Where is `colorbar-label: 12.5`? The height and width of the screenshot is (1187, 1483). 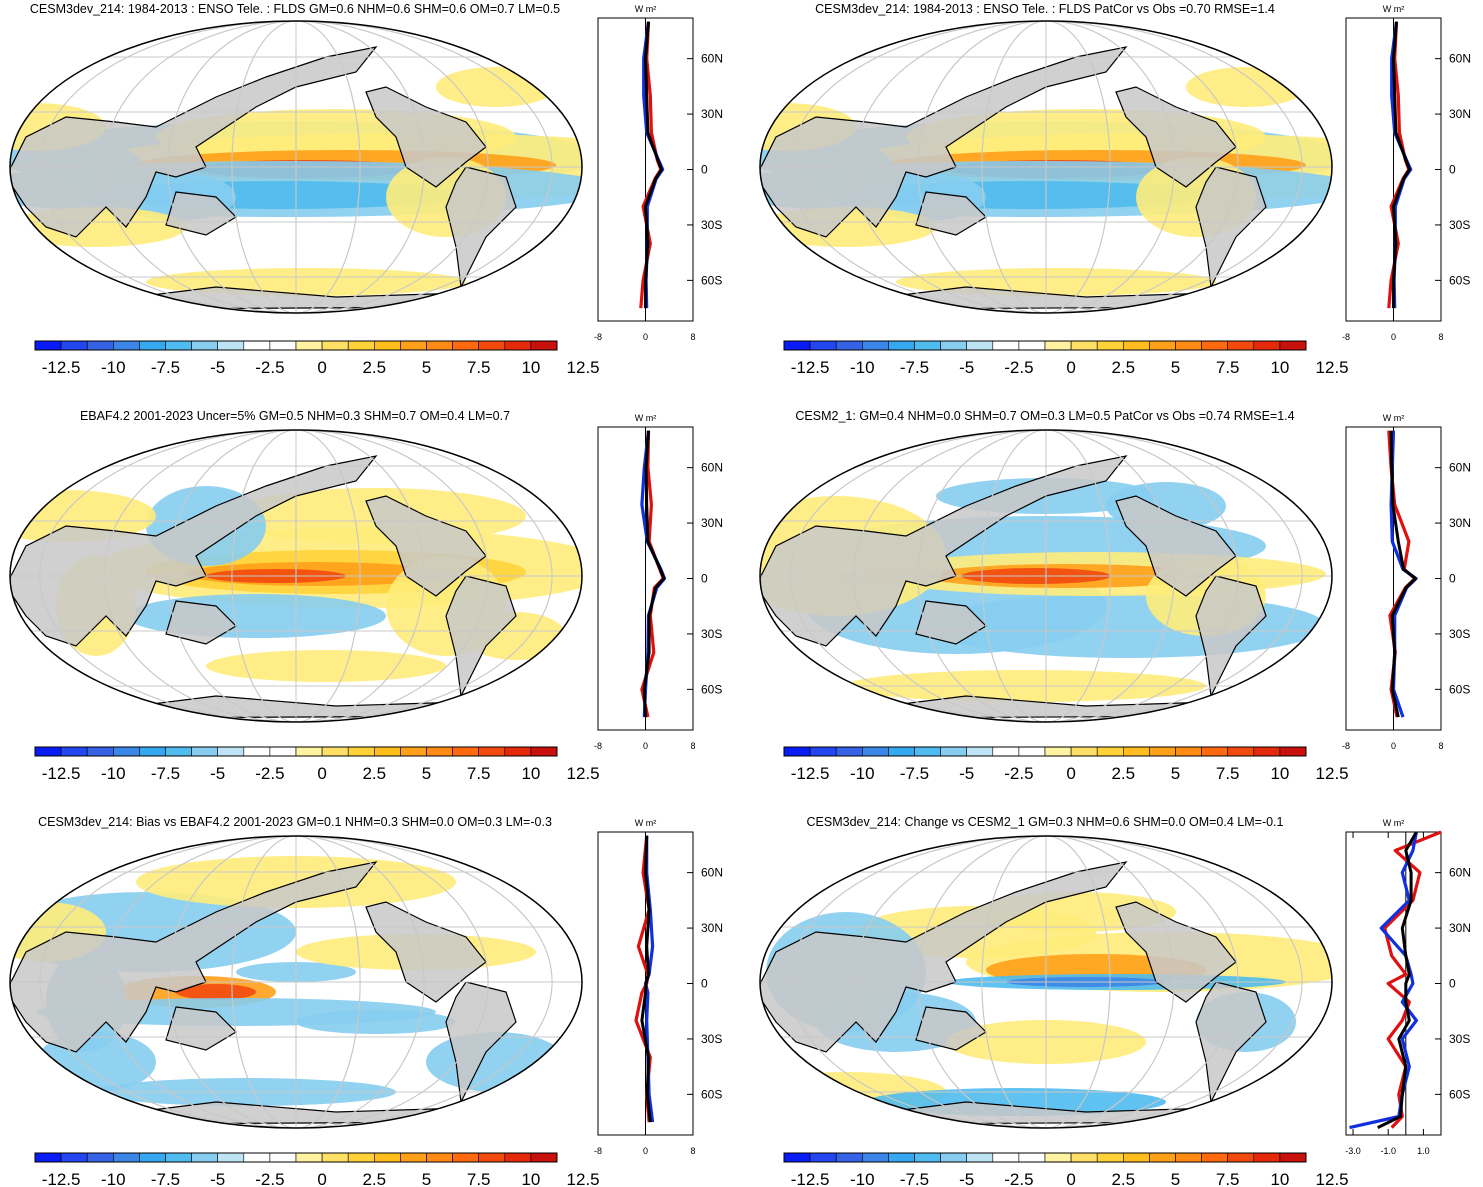 colorbar-label: 12.5 is located at coordinates (583, 1178).